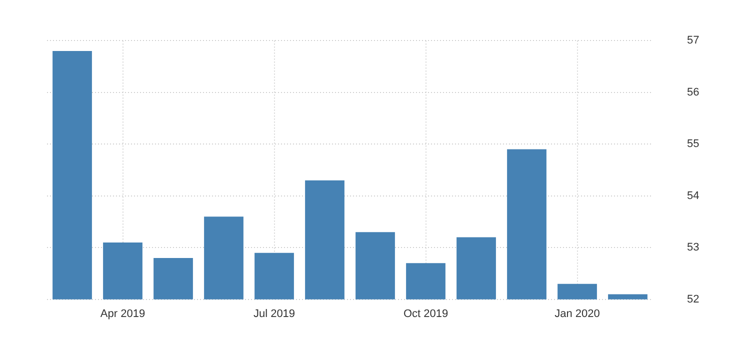 This screenshot has height=340, width=730. I want to click on y-tick-label: 55, so click(693, 144).